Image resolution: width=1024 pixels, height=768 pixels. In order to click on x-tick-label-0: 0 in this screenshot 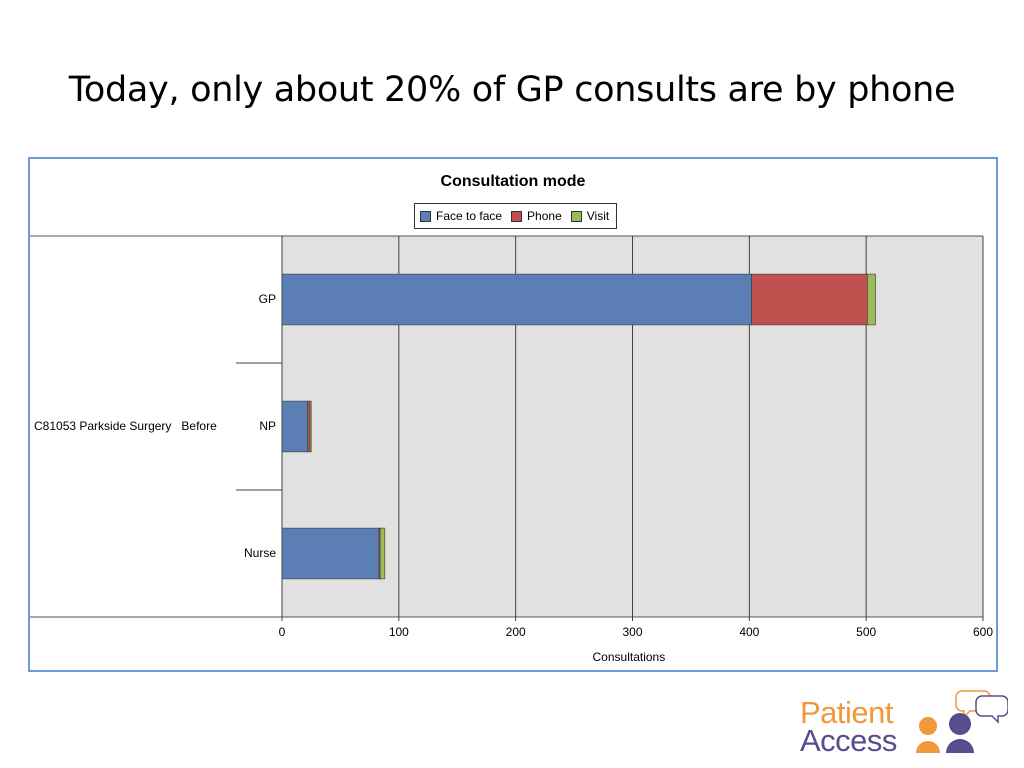, I will do `click(282, 632)`.